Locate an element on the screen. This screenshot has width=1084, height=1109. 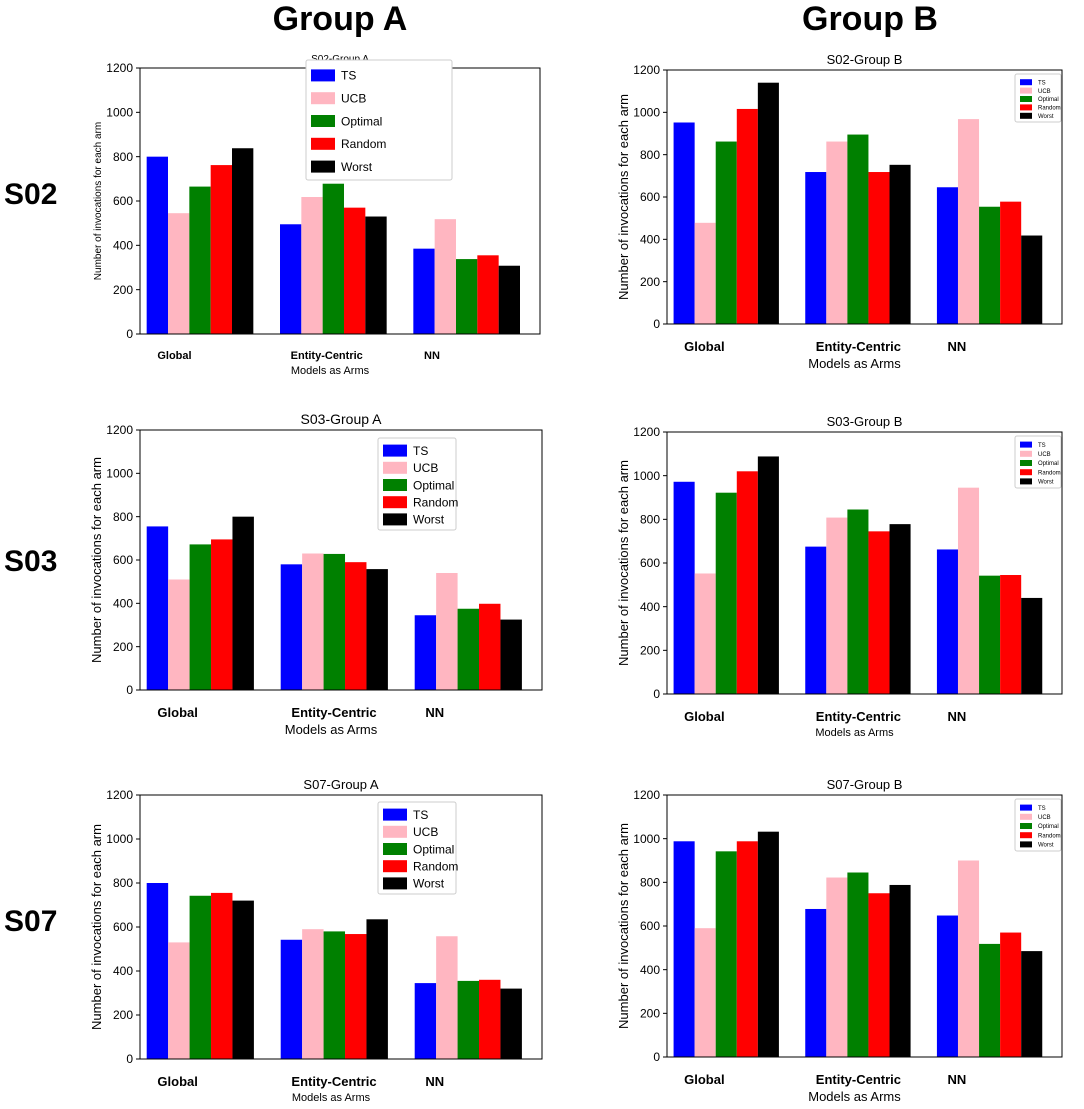
chart-title: S02-Group B is located at coordinates (865, 59).